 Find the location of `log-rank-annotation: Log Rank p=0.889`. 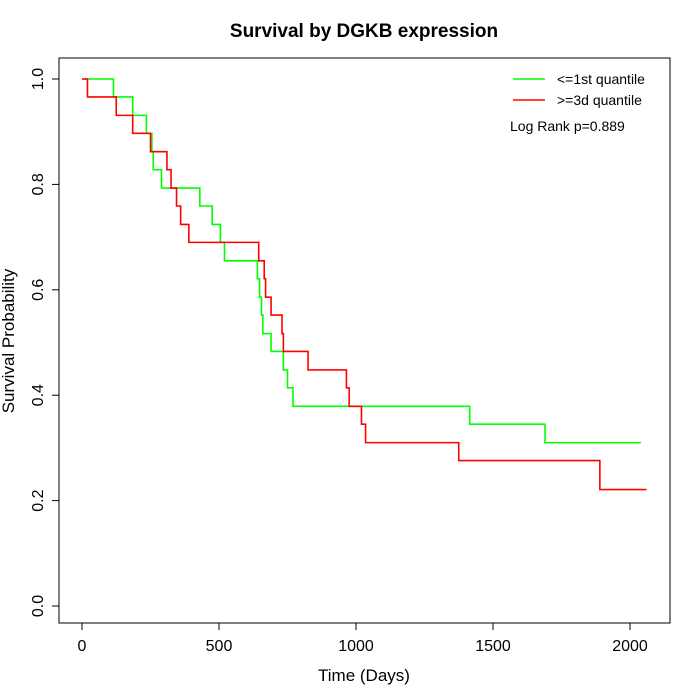

log-rank-annotation: Log Rank p=0.889 is located at coordinates (567, 126).